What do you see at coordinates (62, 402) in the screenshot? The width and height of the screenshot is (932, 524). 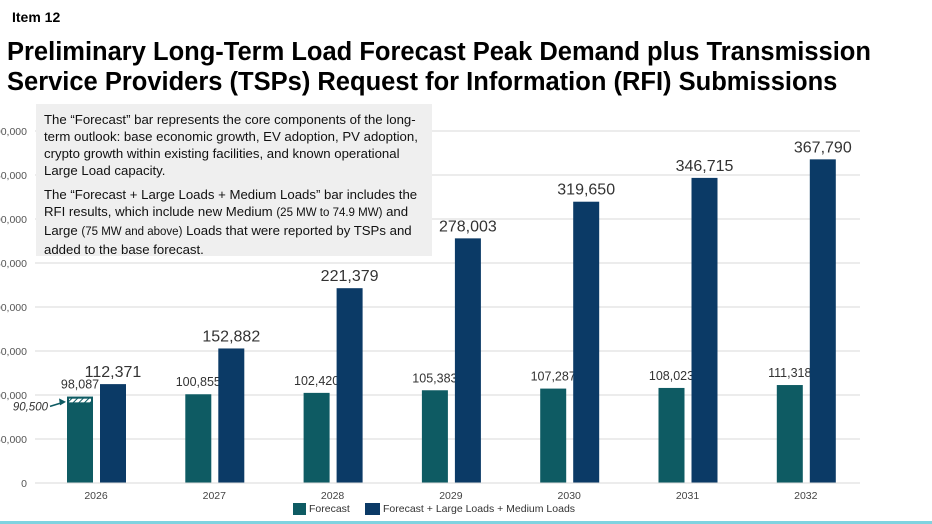 I see `arrow-head-icon` at bounding box center [62, 402].